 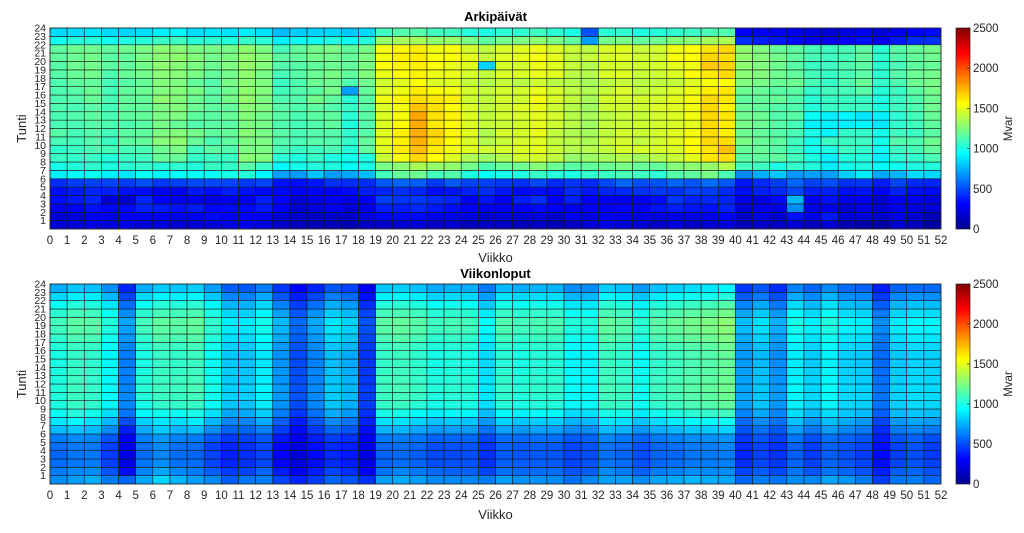 What do you see at coordinates (821, 241) in the screenshot?
I see `x-tick-label: 45` at bounding box center [821, 241].